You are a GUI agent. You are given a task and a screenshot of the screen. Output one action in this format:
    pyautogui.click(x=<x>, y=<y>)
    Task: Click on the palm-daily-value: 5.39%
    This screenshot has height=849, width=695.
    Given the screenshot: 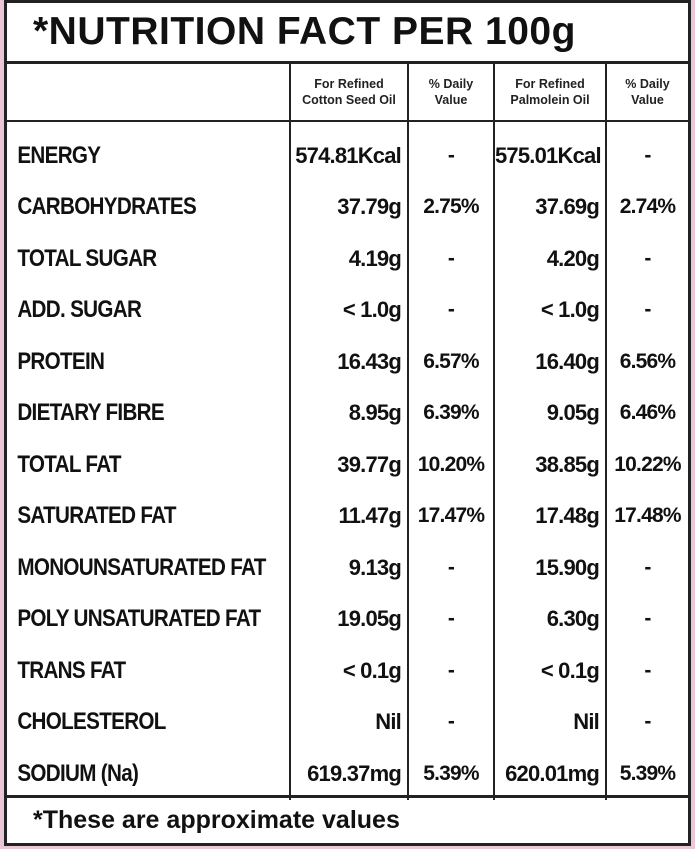 What is the action you would take?
    pyautogui.click(x=646, y=774)
    